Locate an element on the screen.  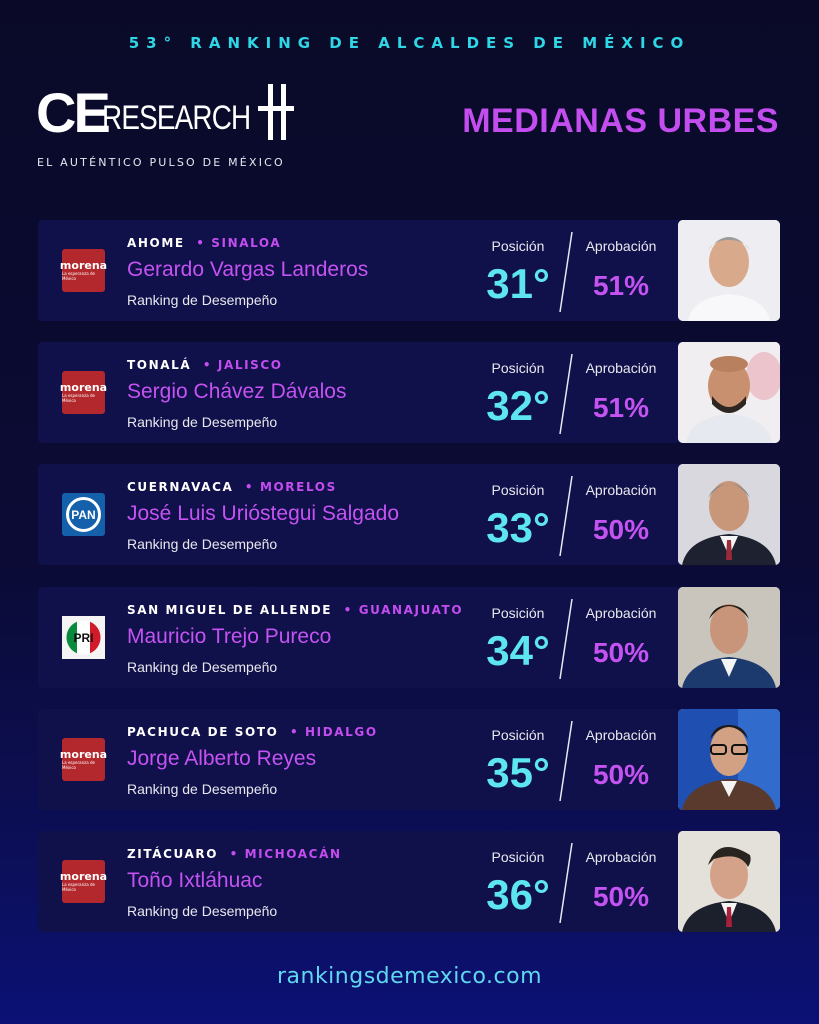
logo-ce-text: CE is located at coordinates (73, 112).